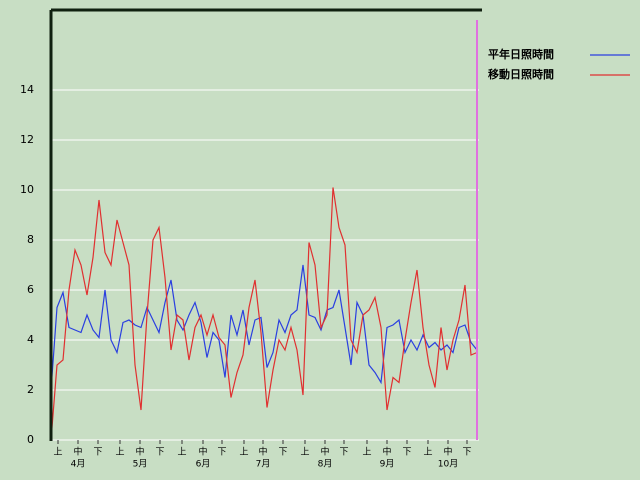 The height and width of the screenshot is (480, 640). What do you see at coordinates (521, 74) in the screenshot?
I see `legend-label: 移動日照時間` at bounding box center [521, 74].